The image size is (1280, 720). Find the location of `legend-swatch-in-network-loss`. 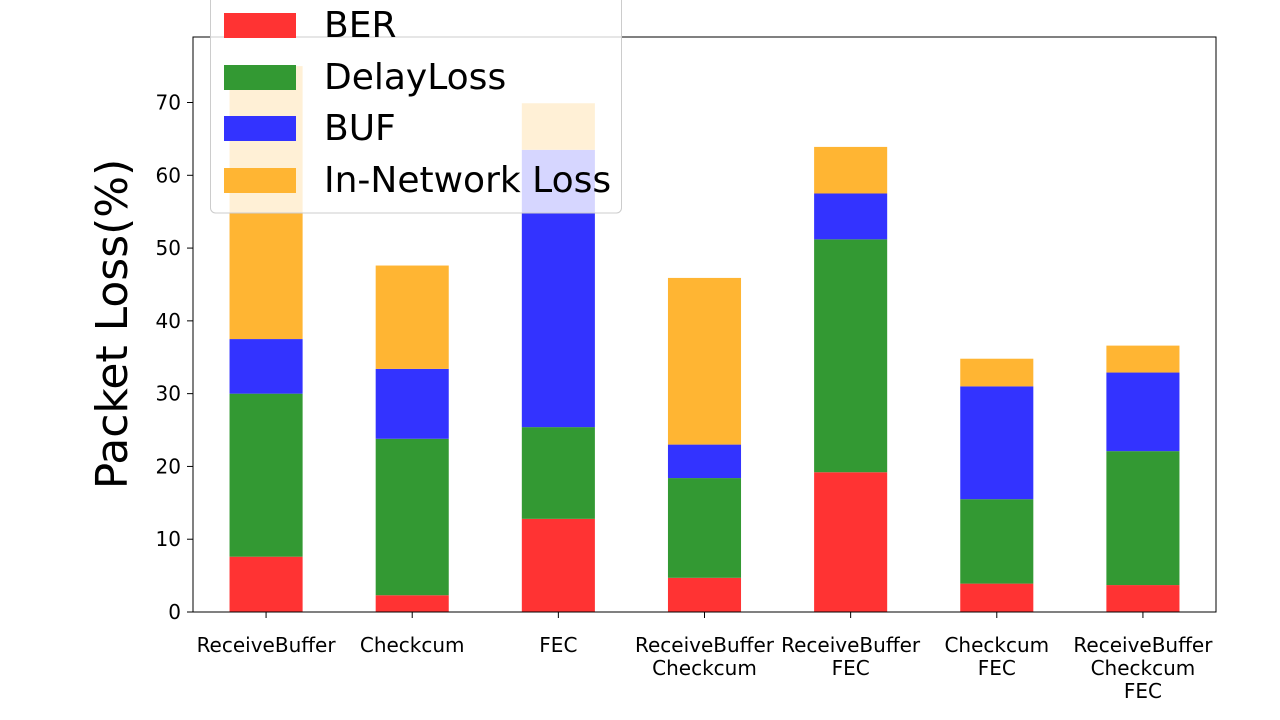

legend-swatch-in-network-loss is located at coordinates (260, 180).